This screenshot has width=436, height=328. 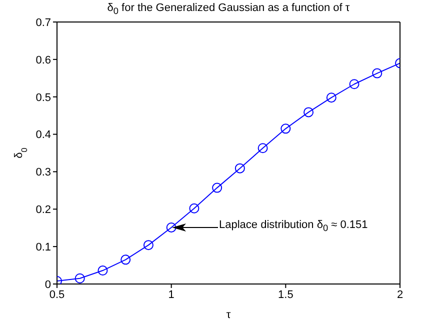 I want to click on chart-title: δ$_{0}$ for the Generalized Gaussian as a function of τ, so click(x=228, y=9).